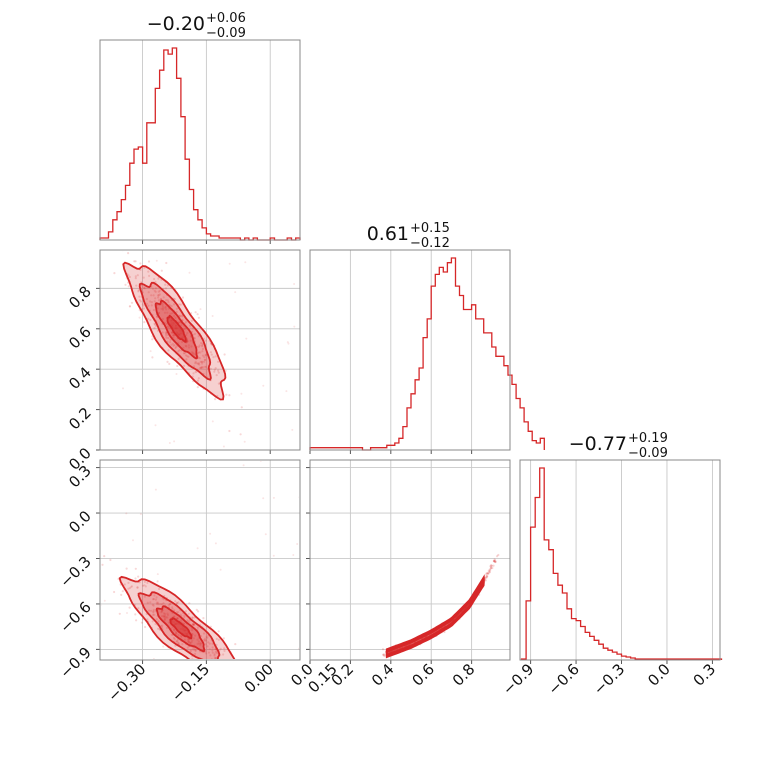  Describe the element at coordinates (408, 561) in the screenshot. I see `scatter-panel-param1-vs-param2` at that location.